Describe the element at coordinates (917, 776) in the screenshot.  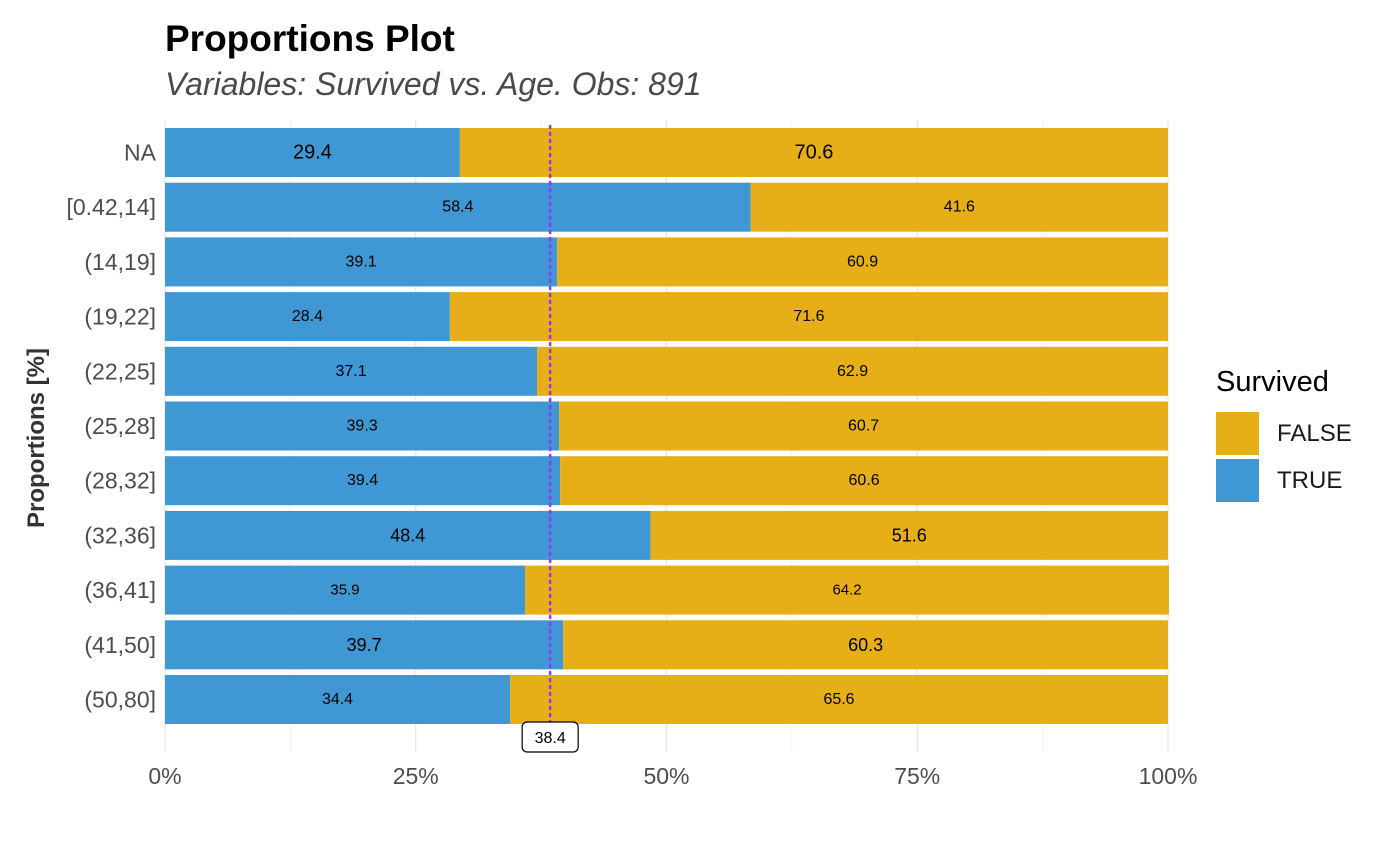
I see `x-tick-label: 75%` at that location.